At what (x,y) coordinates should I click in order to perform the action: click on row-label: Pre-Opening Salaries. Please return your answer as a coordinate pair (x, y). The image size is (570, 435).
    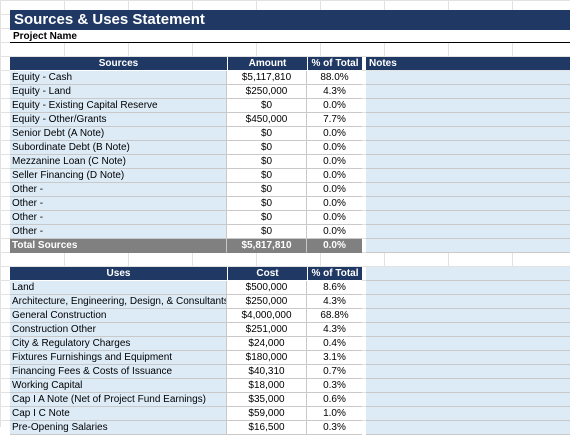
    Looking at the image, I should click on (118, 428).